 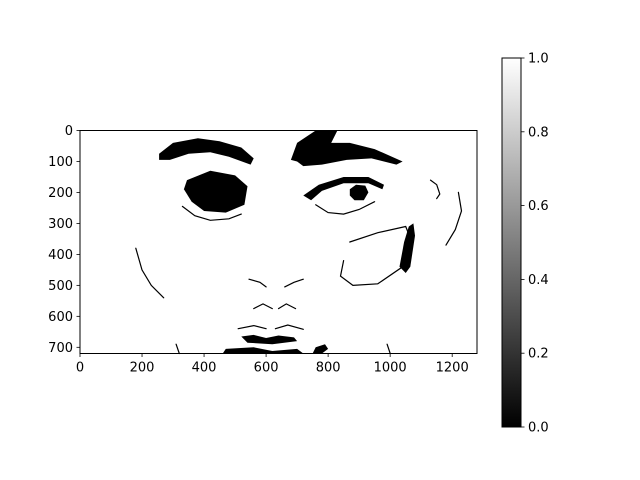 What do you see at coordinates (60, 286) in the screenshot?
I see `y-tick-label: 500` at bounding box center [60, 286].